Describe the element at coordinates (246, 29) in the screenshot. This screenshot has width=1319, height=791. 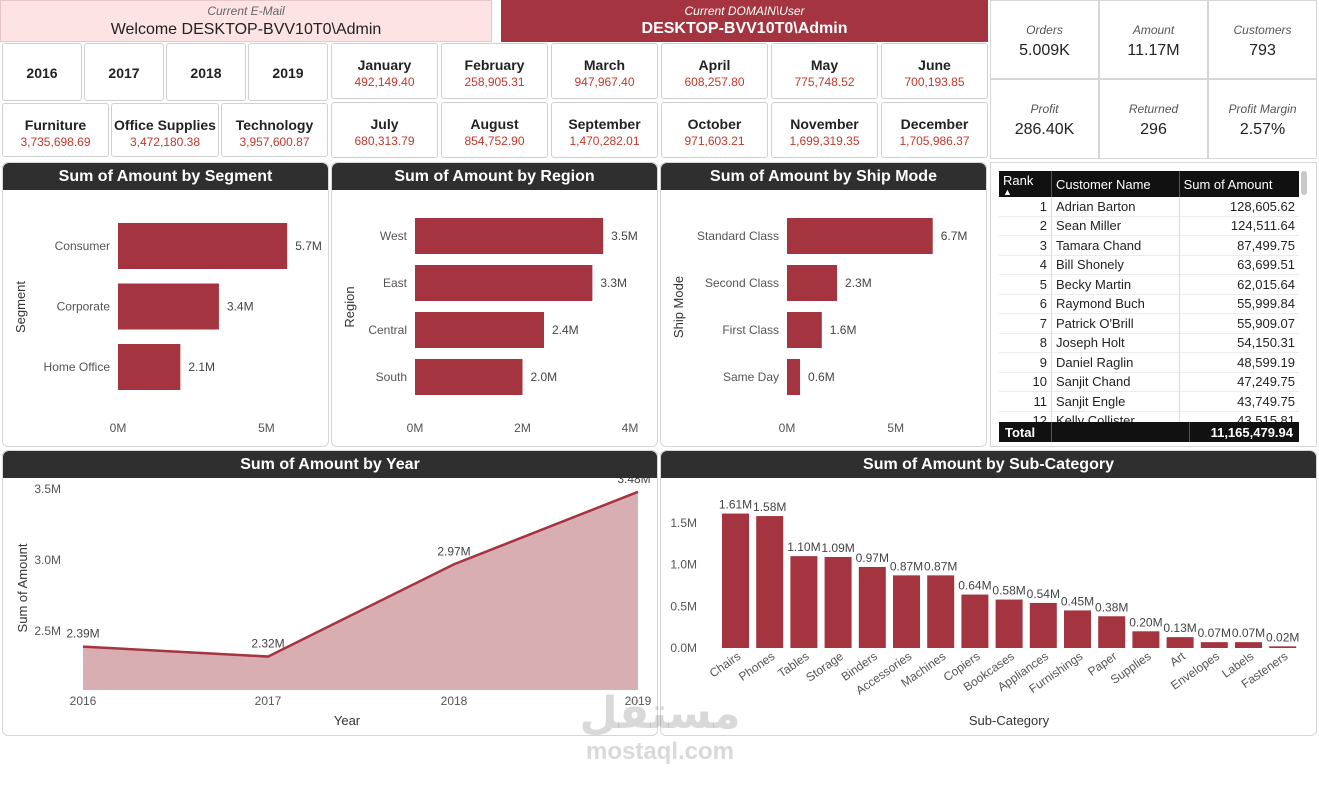
I see `email-value: Welcome DESKTOP-BVV10T0\Admin` at that location.